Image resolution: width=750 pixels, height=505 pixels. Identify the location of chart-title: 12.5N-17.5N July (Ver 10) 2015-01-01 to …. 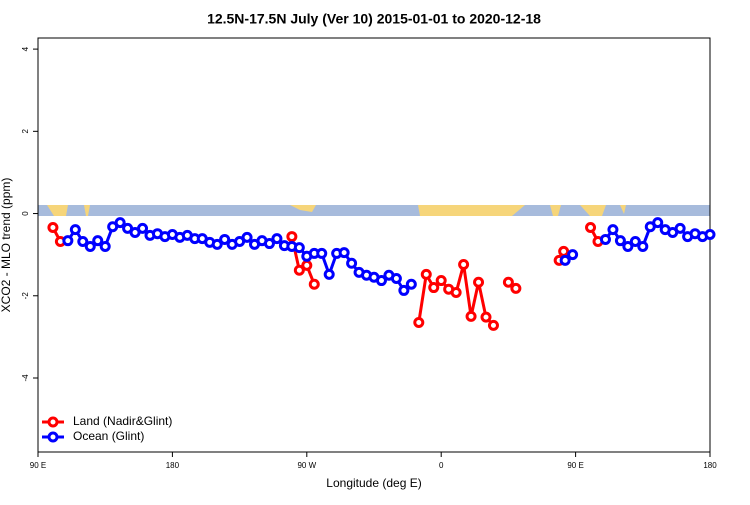
(374, 19).